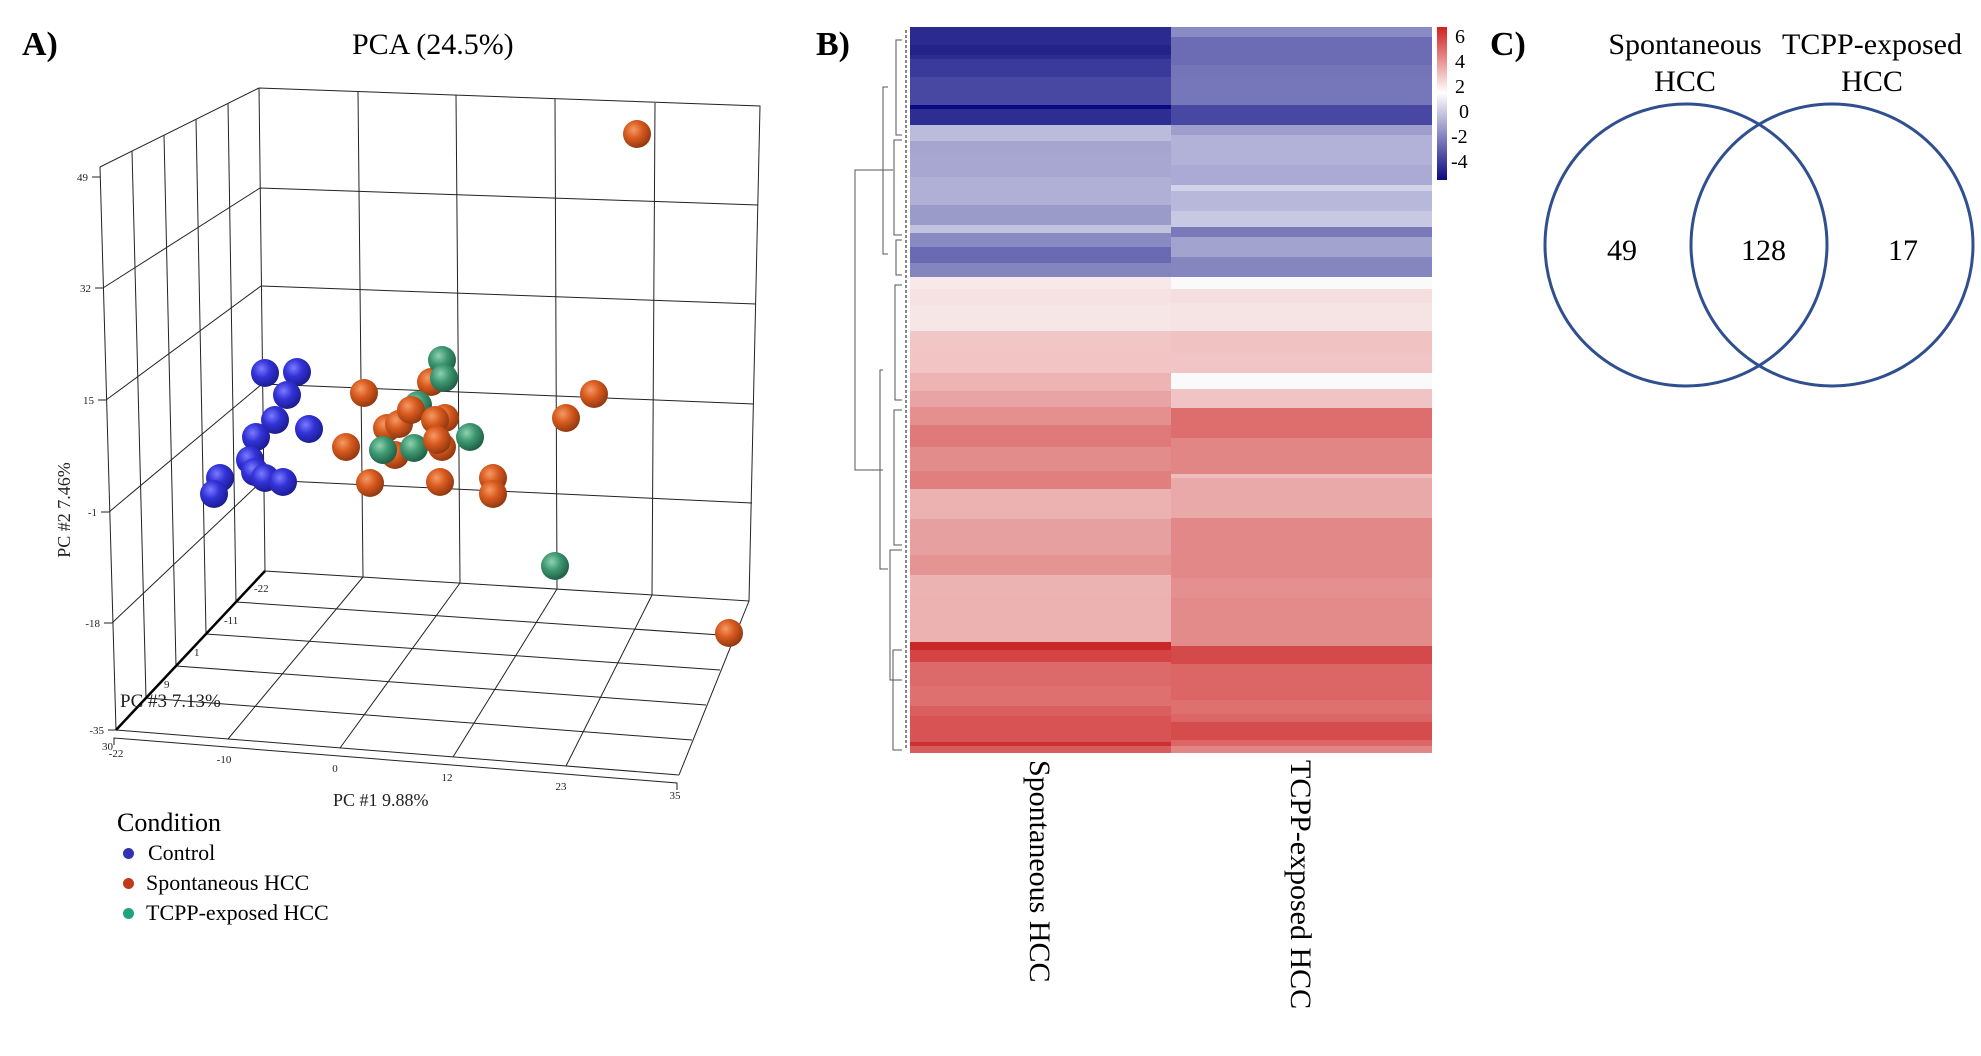 The width and height of the screenshot is (1981, 1056). What do you see at coordinates (562, 787) in the screenshot?
I see `x-tick: 23` at bounding box center [562, 787].